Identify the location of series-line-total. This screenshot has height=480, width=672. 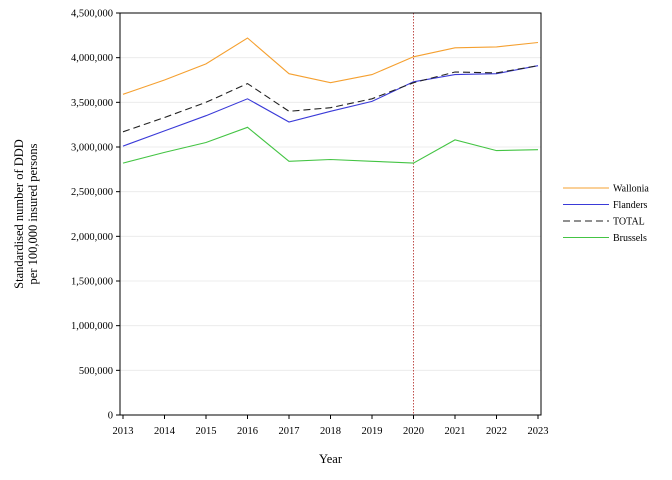
(330, 99).